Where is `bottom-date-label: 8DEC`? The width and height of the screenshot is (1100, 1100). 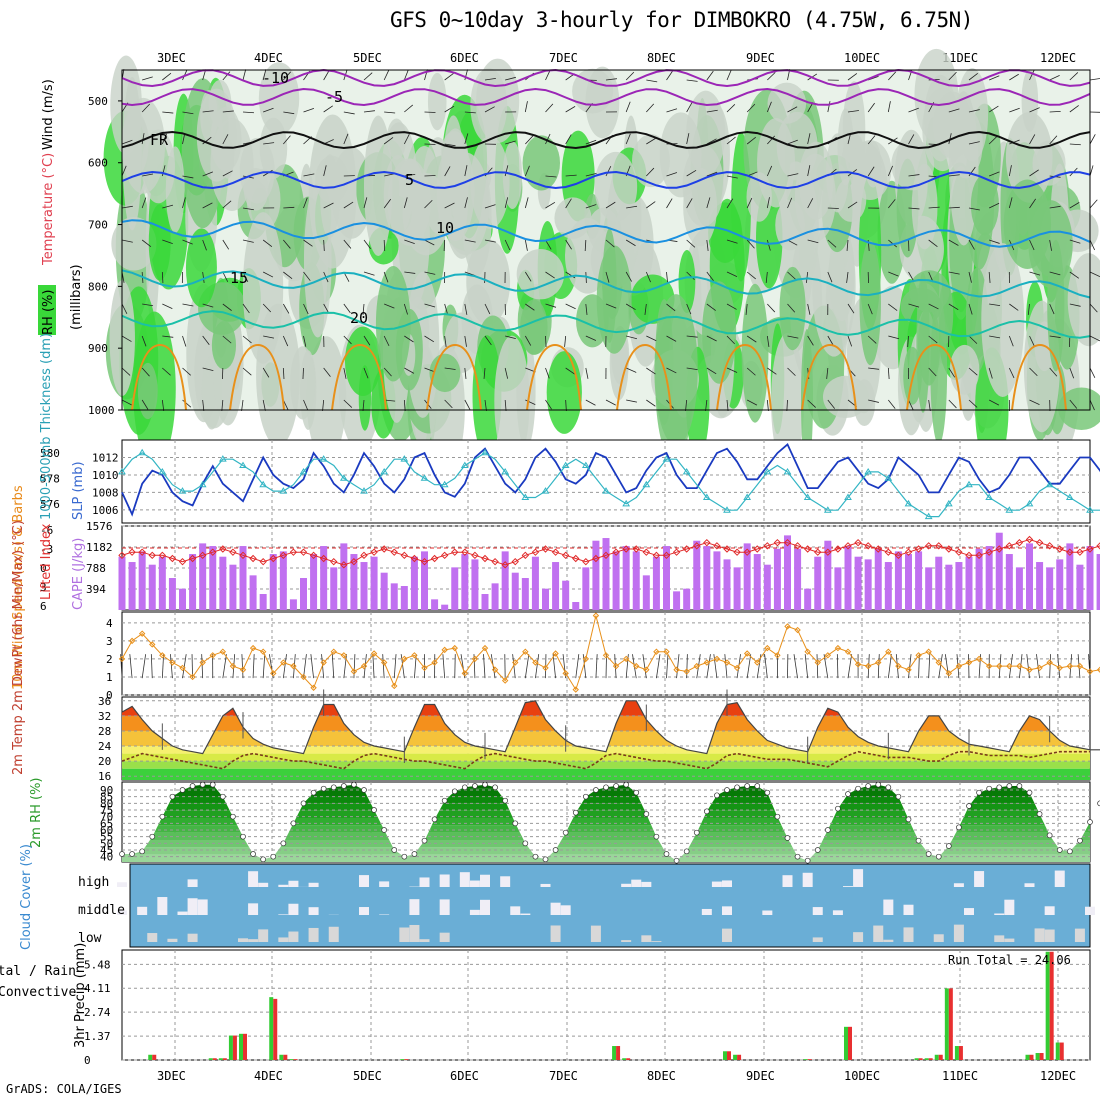 bottom-date-label: 8DEC is located at coordinates (661, 1076).